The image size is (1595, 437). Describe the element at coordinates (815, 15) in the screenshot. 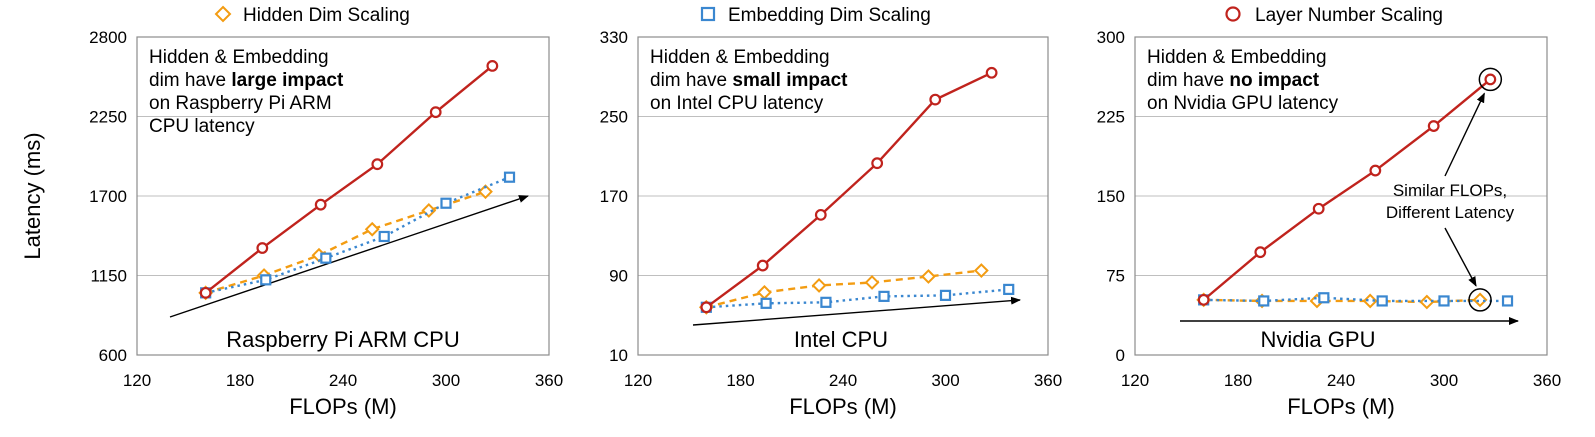

I see `legend-item-embedding: Embedding Dim Scaling` at that location.